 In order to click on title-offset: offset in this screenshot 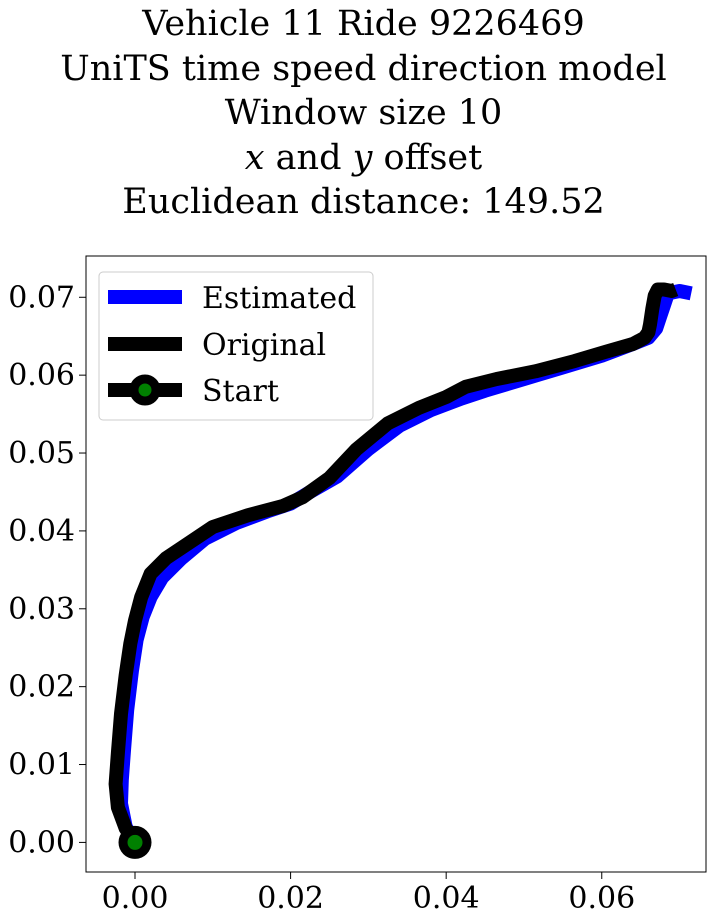, I will do `click(427, 157)`.